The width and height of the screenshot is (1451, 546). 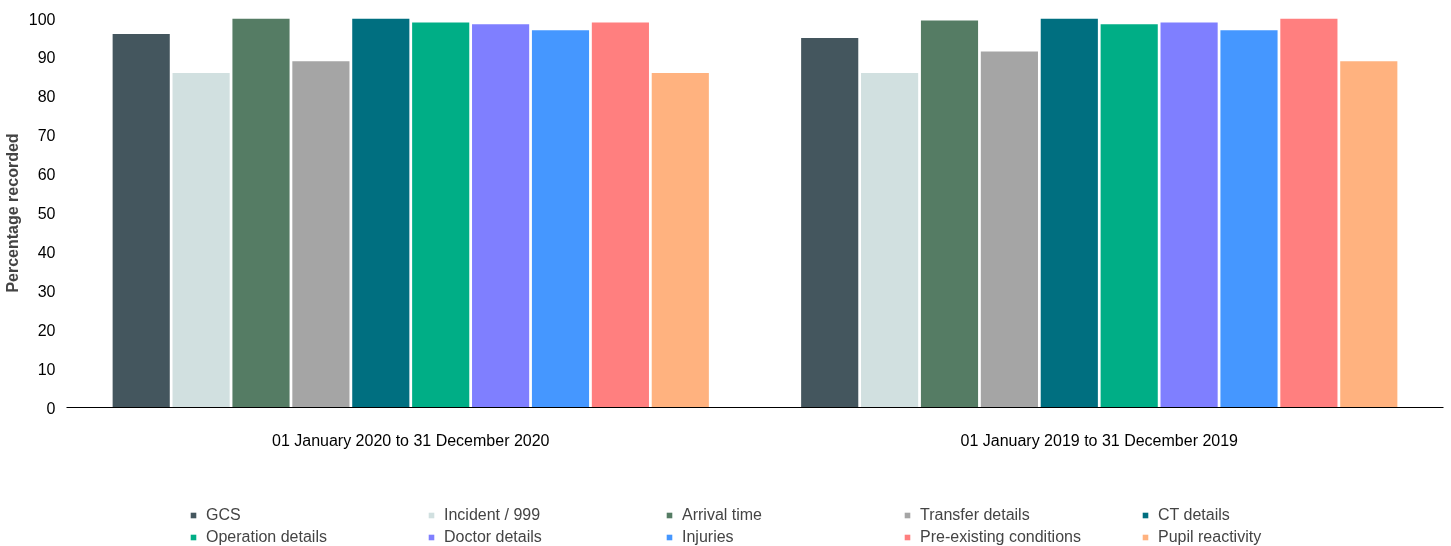 What do you see at coordinates (46, 97) in the screenshot?
I see `y-tick-label: 80` at bounding box center [46, 97].